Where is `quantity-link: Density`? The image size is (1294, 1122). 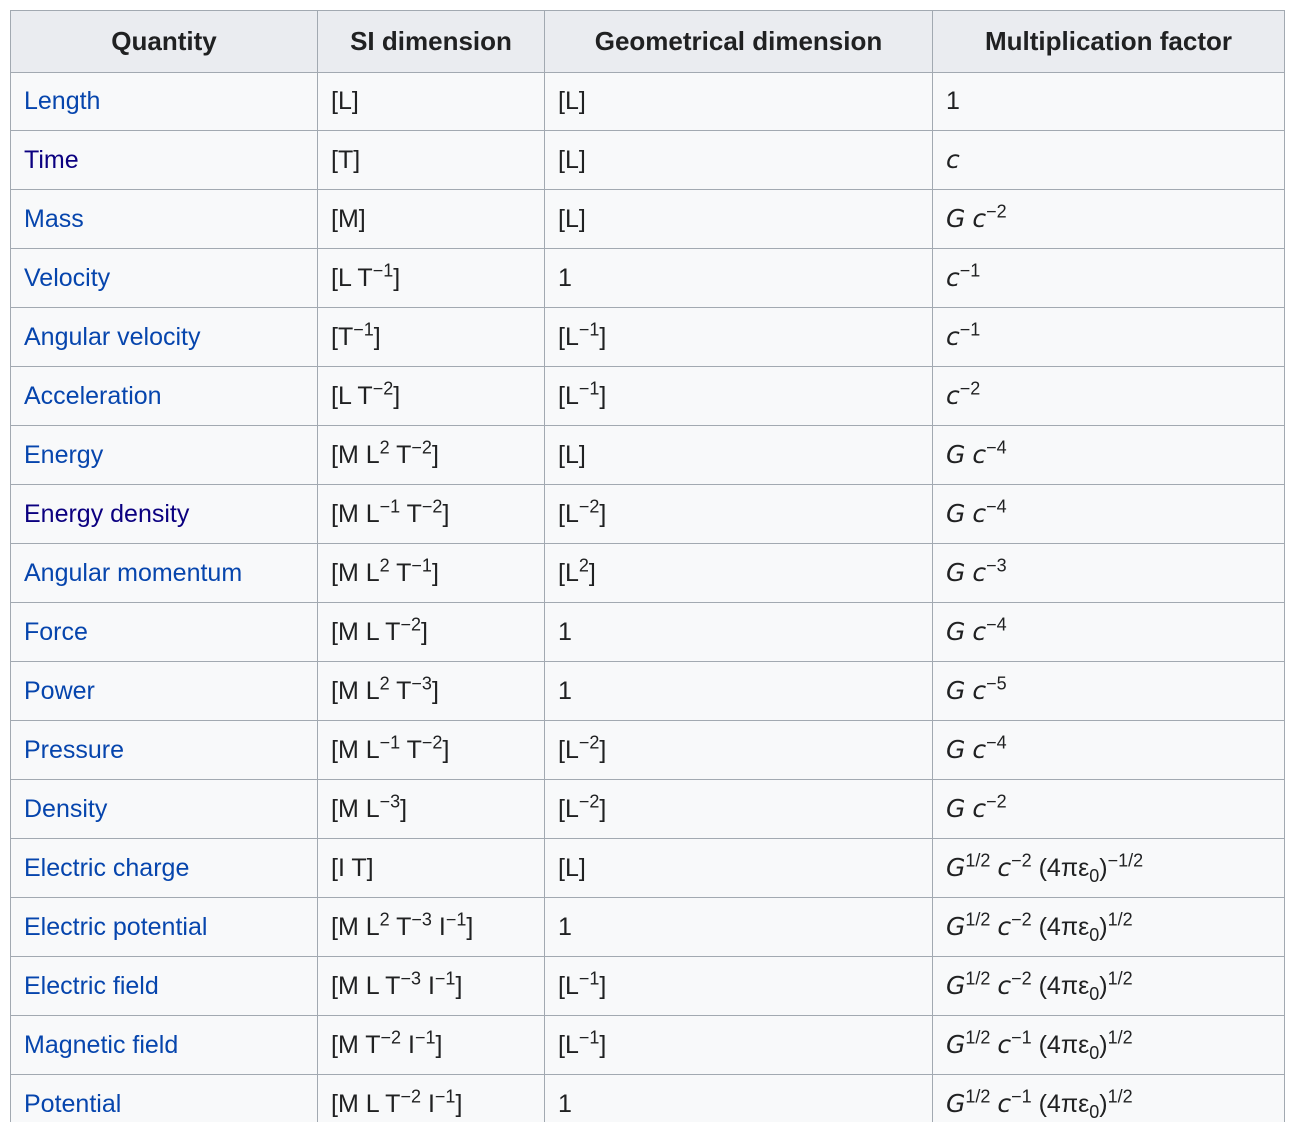 quantity-link: Density is located at coordinates (66, 808).